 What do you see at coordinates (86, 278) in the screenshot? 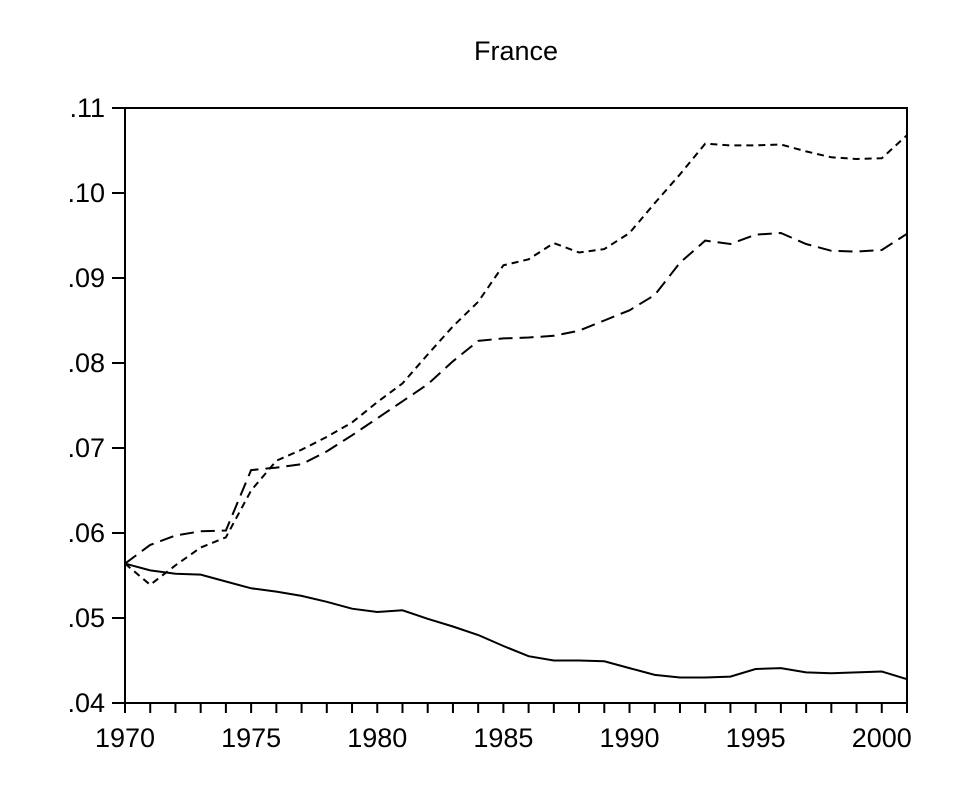
I see `y-axis-tick-label: .09` at bounding box center [86, 278].